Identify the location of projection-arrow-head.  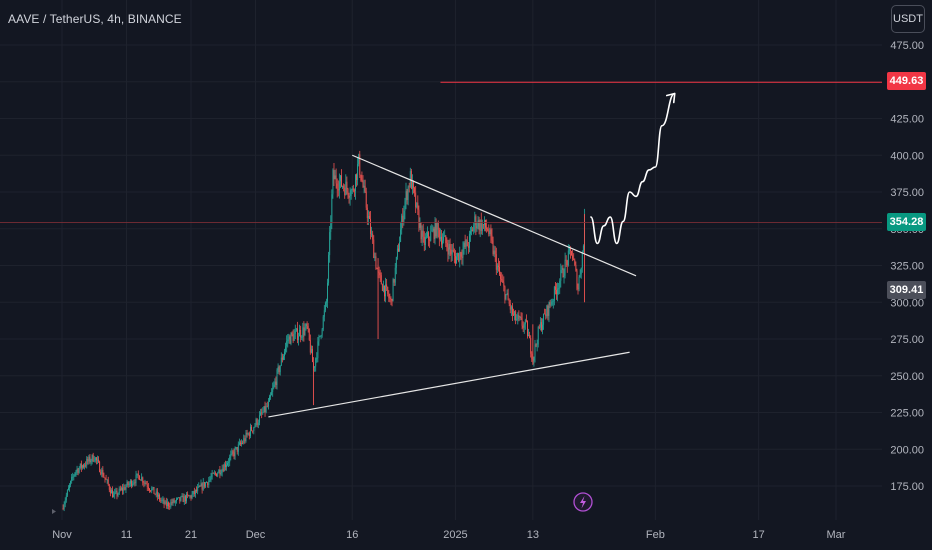
(670, 98).